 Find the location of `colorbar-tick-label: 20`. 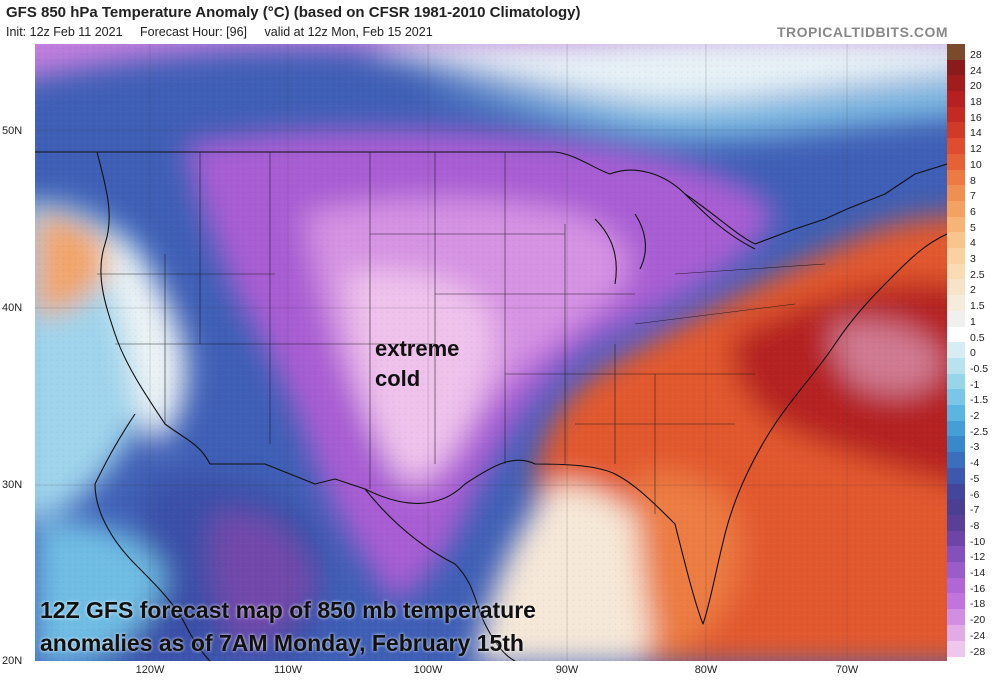

colorbar-tick-label: 20 is located at coordinates (976, 86).